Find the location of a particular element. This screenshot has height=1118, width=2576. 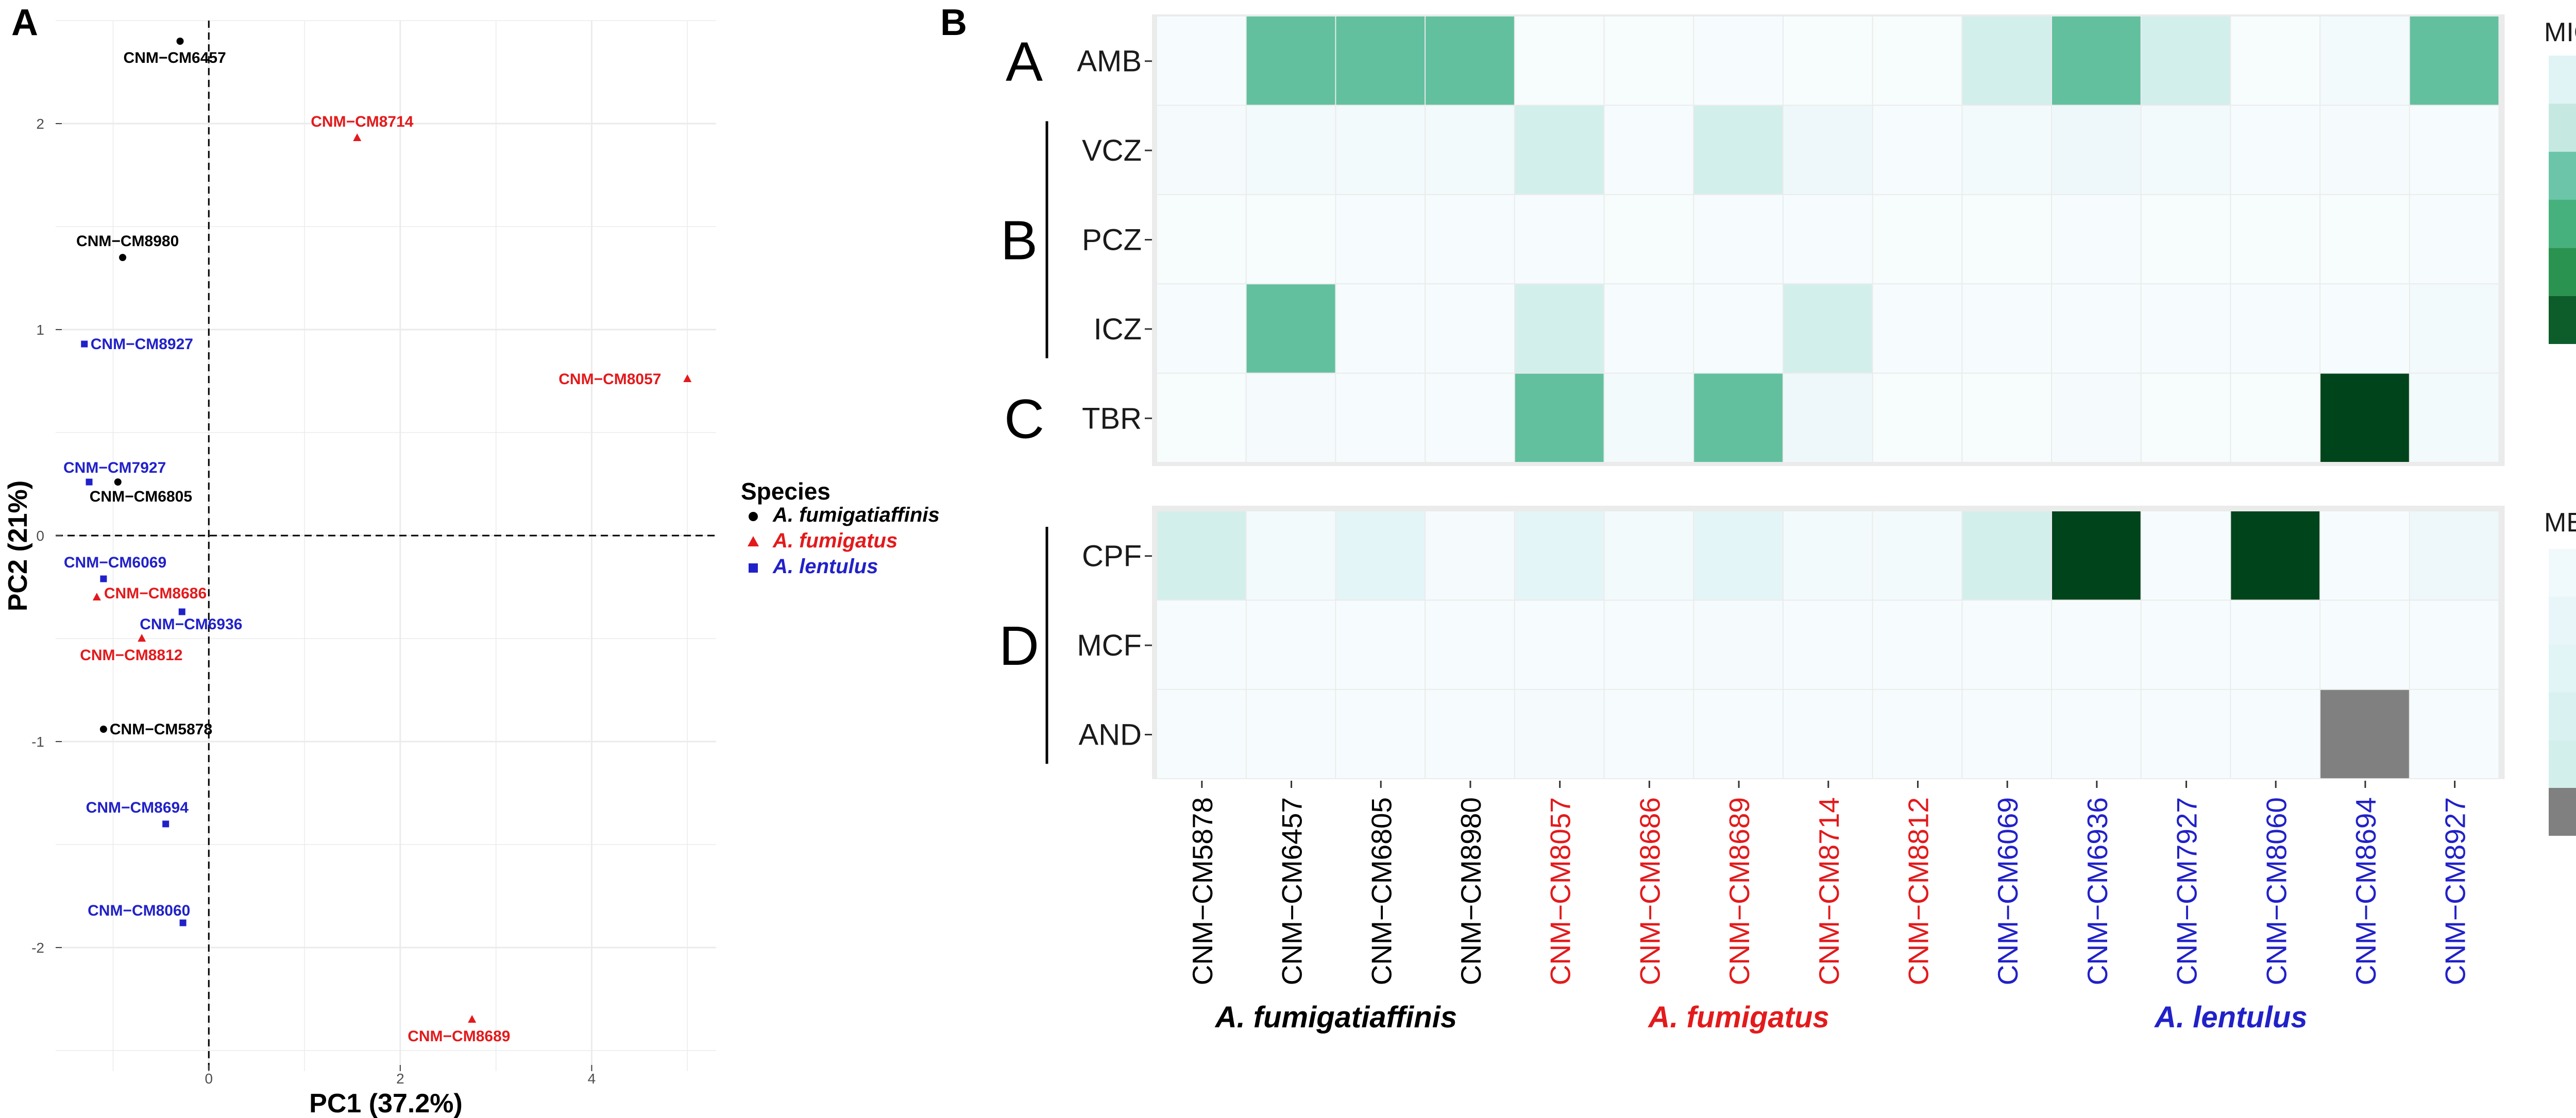

row-label: AMB is located at coordinates (1109, 61).